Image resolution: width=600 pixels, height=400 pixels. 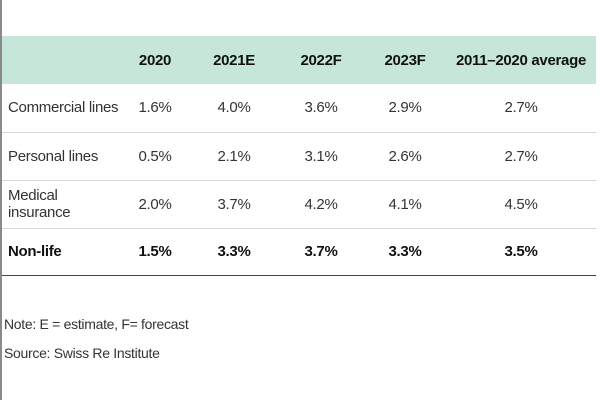 I want to click on row-label: Personal lines, so click(x=53, y=156).